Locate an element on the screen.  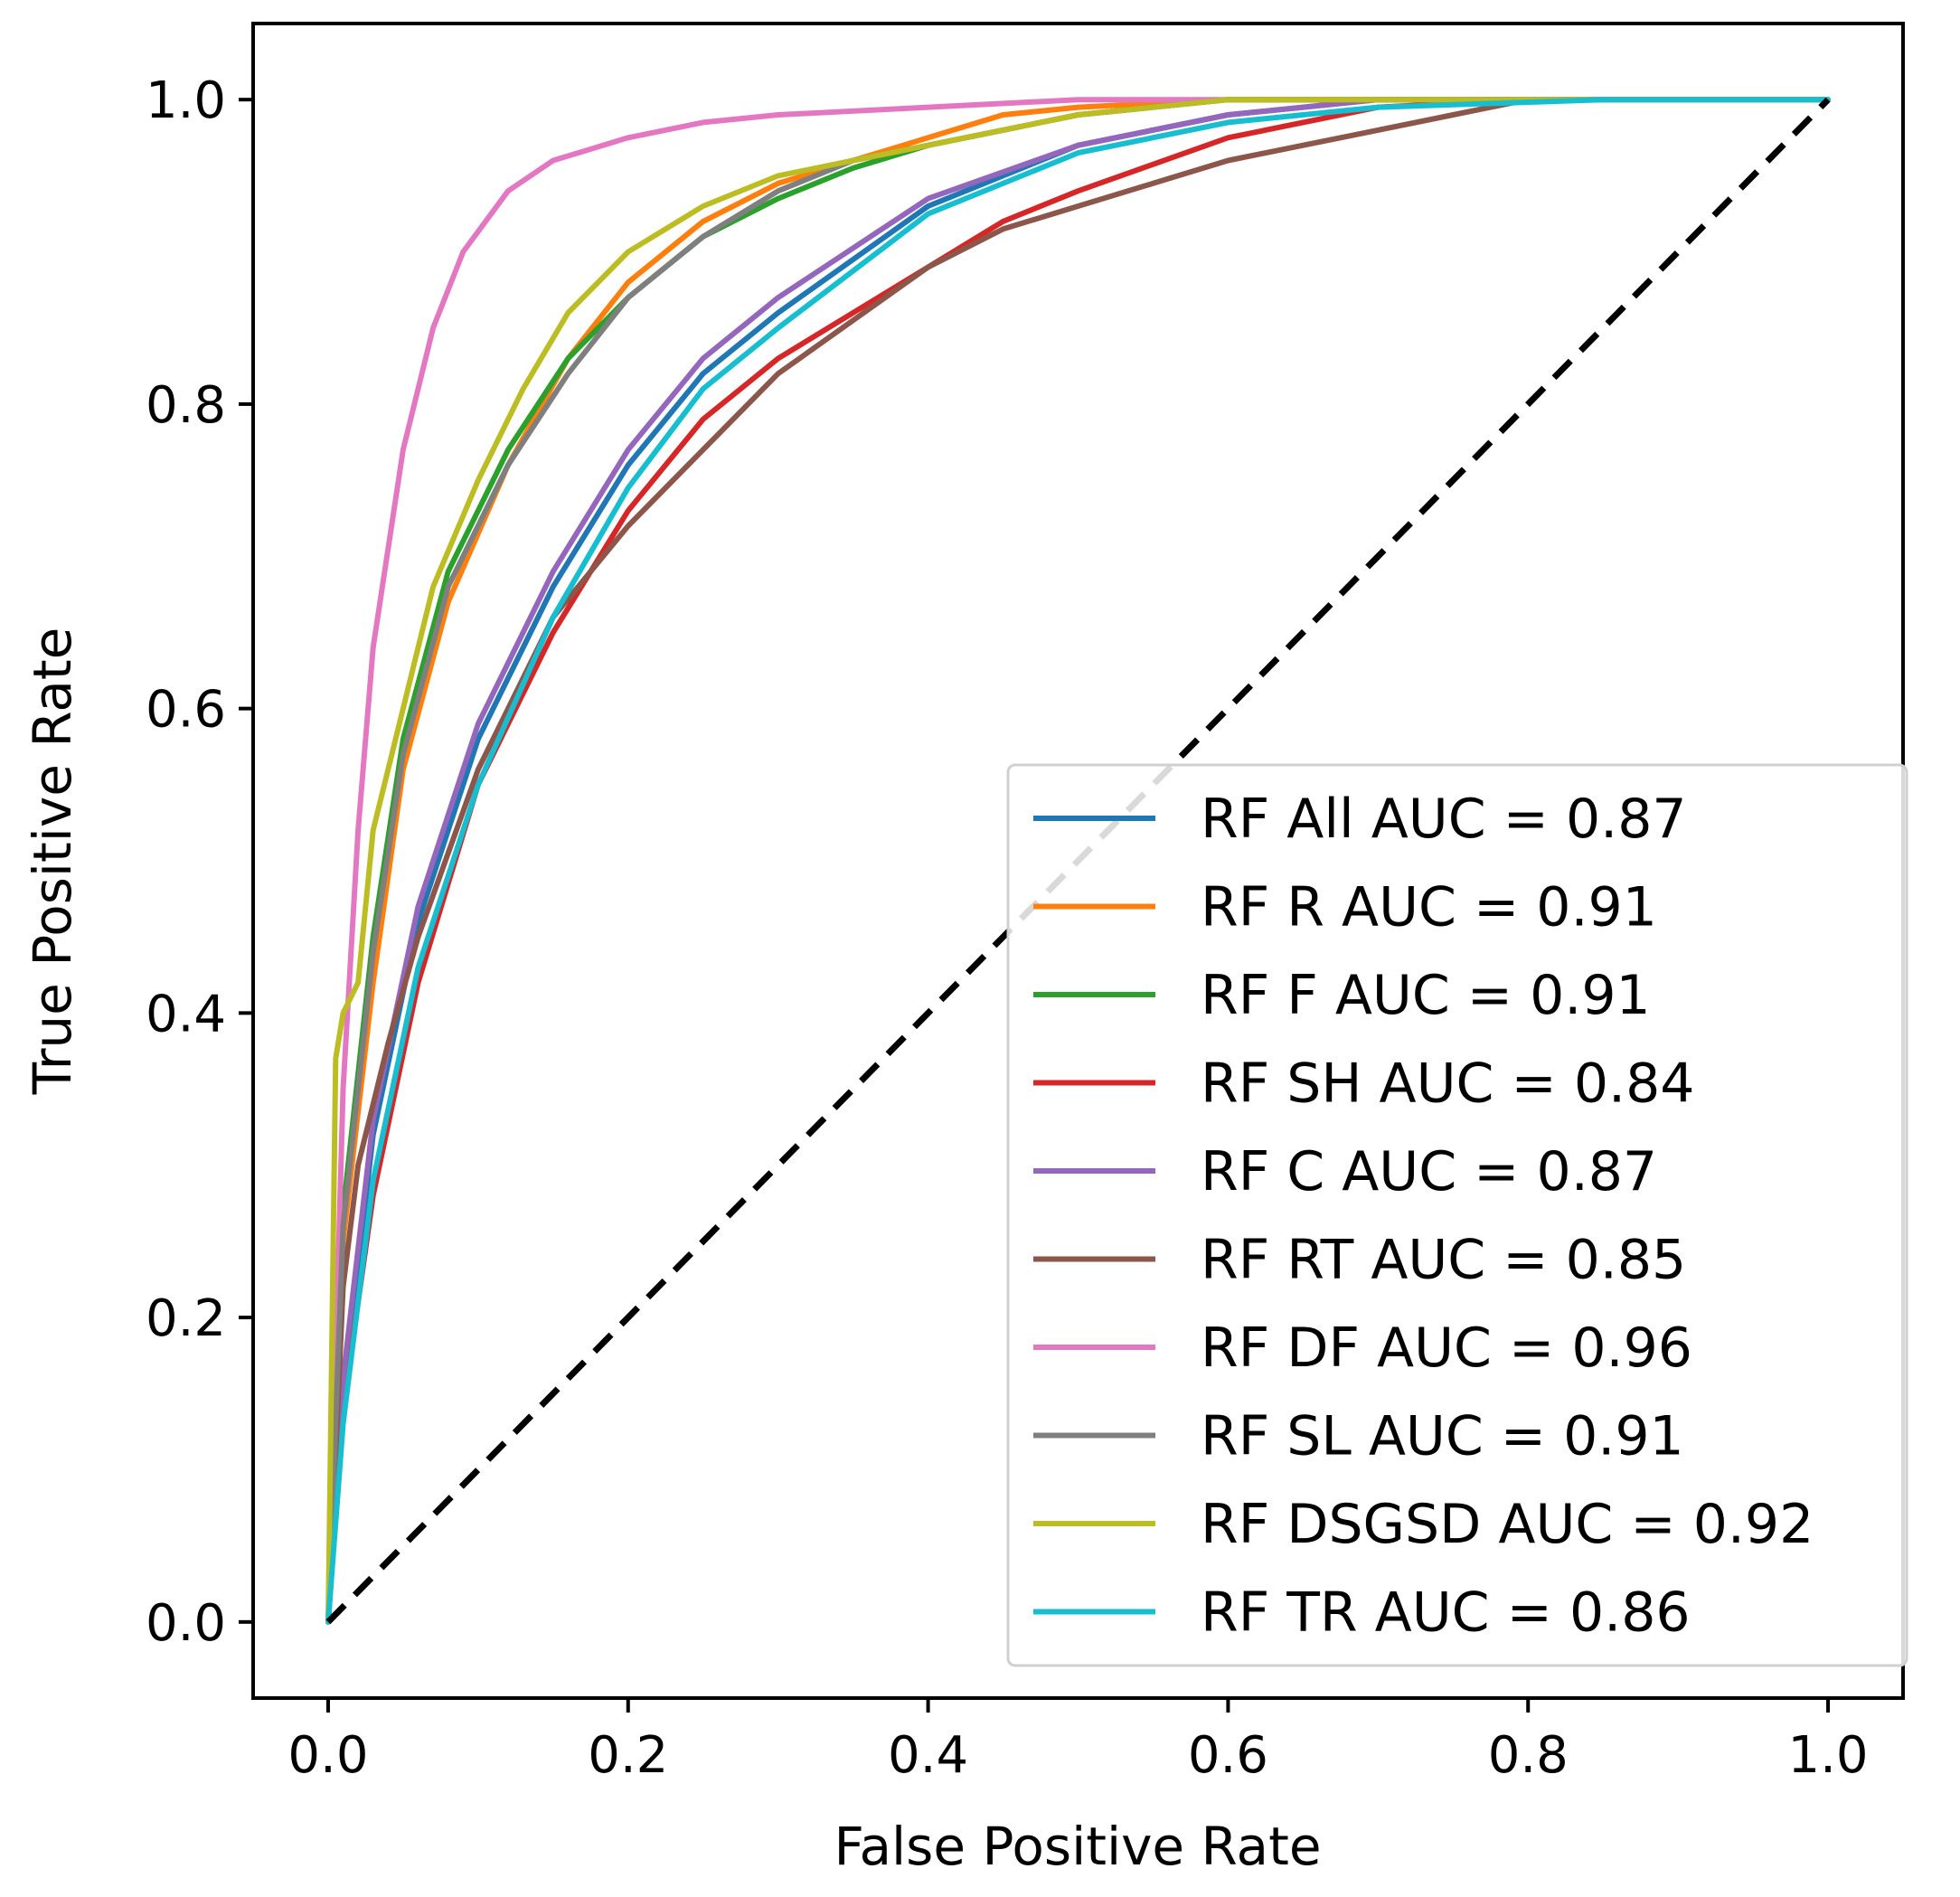
legend-label: RF F AUC = 0.91 is located at coordinates (1426, 996).